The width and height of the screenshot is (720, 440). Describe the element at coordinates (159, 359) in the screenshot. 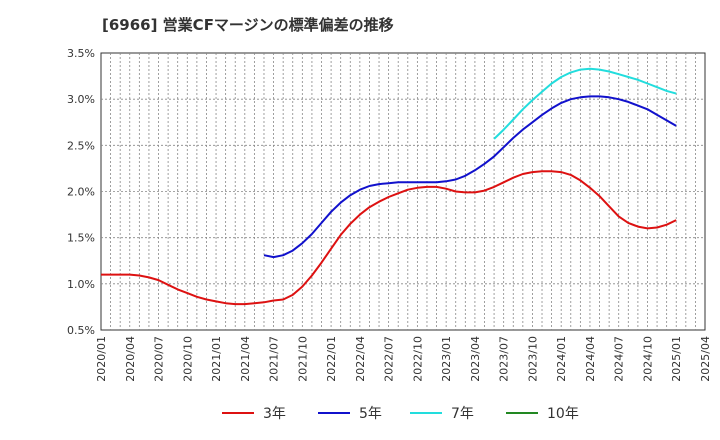

I see `x-tick-label: 2020/07` at that location.